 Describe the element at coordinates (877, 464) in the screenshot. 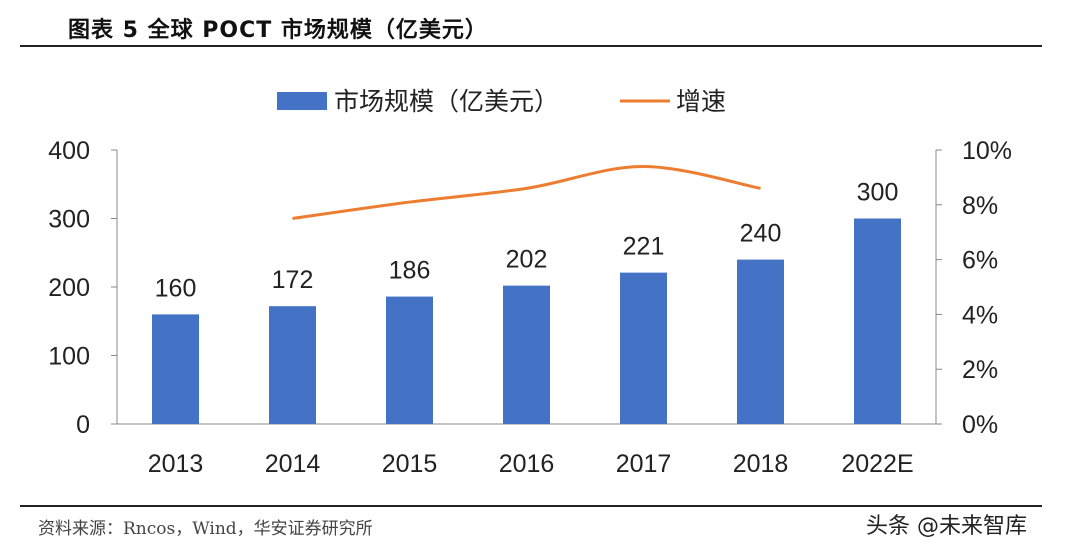

I see `x-tick-label: 2022E` at that location.